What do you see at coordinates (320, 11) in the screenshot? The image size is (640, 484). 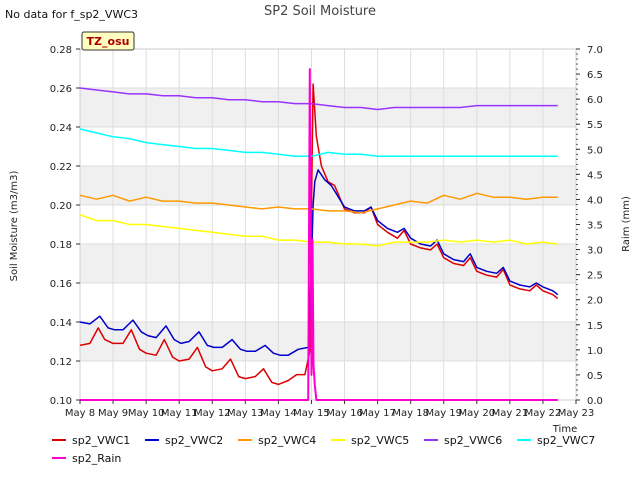 I see `chart-title: SP2 Soil Moisture` at bounding box center [320, 11].